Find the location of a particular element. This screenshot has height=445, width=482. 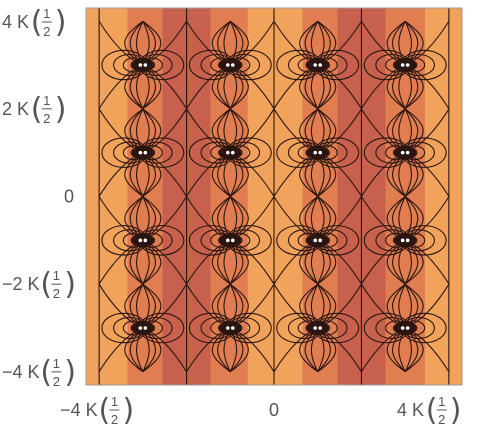

x-axis-ticks: −4 K(12) 0 4 K(12) is located at coordinates (260, 410).